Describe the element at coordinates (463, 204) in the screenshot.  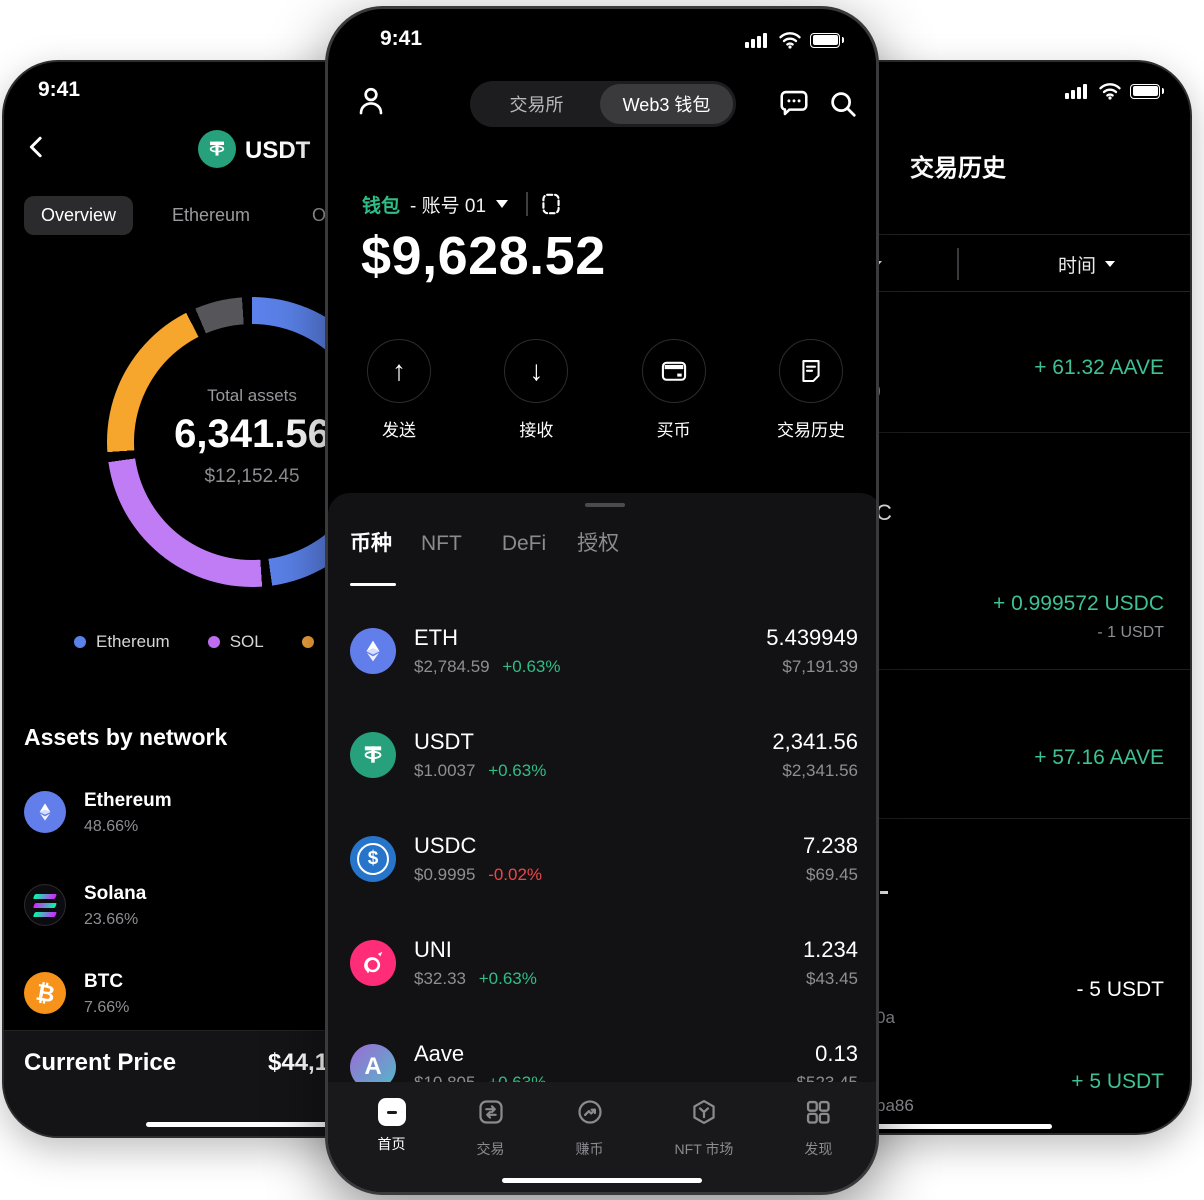
I see `wallet-selector: 钱包 - 账号 01` at that location.